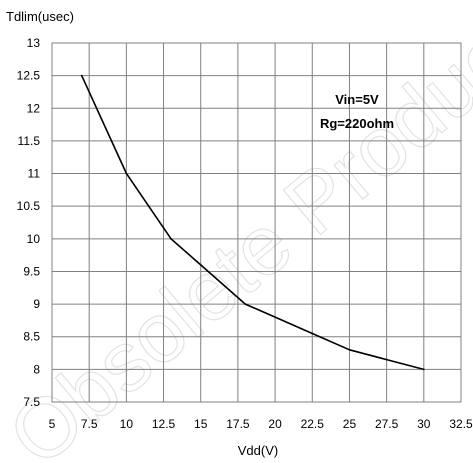 The image size is (473, 463). Describe the element at coordinates (31, 271) in the screenshot. I see `y-tick-label: 9.5` at that location.